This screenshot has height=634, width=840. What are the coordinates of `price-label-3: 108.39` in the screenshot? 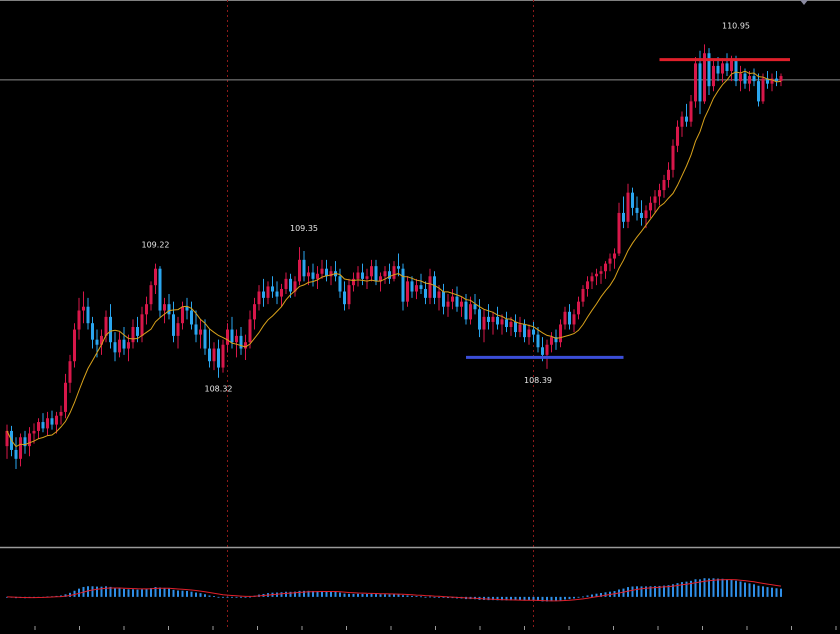 It's located at (538, 380).